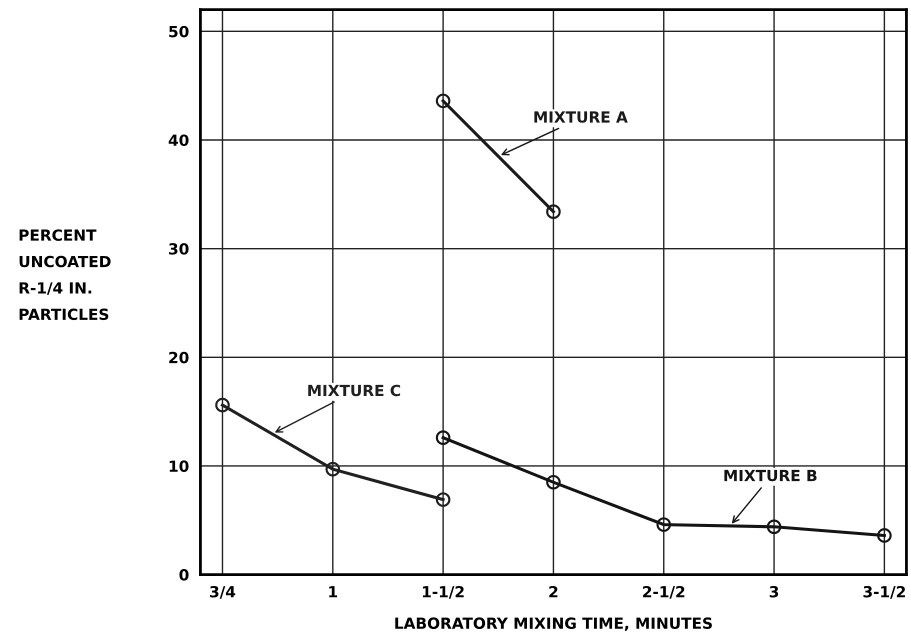  What do you see at coordinates (581, 117) in the screenshot?
I see `text: MIXTURE A` at bounding box center [581, 117].